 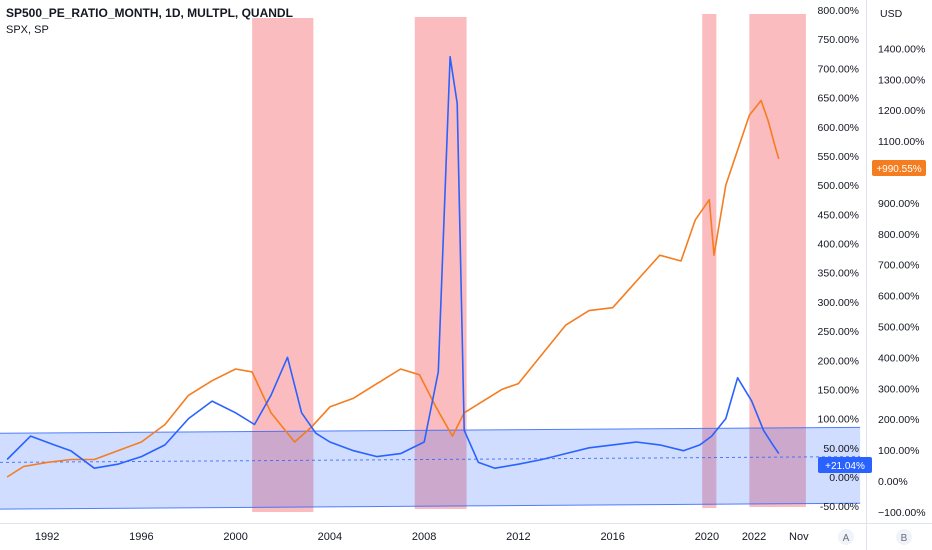 What do you see at coordinates (424, 537) in the screenshot?
I see `x-tick: 2008` at bounding box center [424, 537].